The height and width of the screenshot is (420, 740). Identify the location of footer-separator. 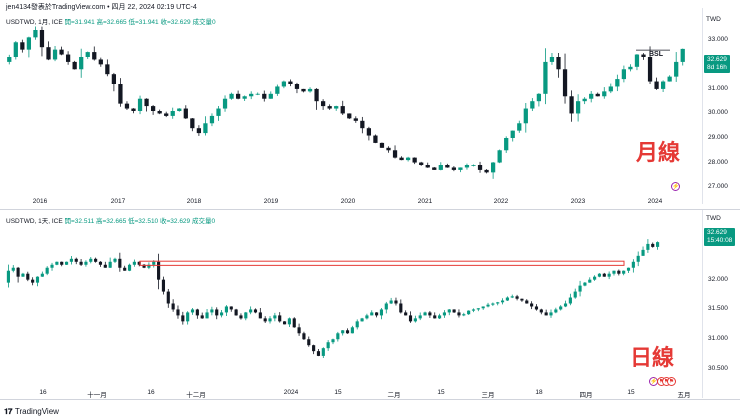
(370, 399).